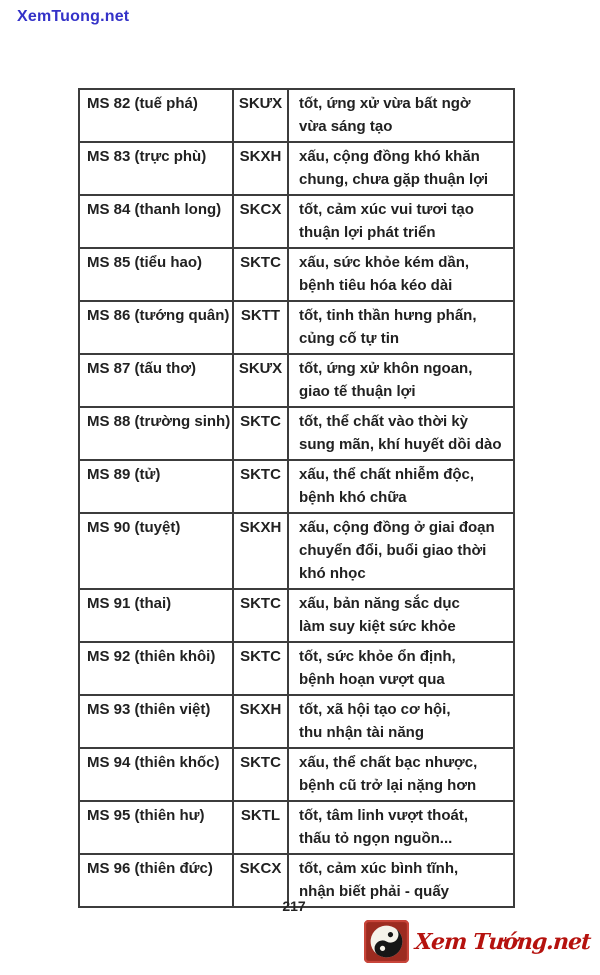 Image resolution: width=600 pixels, height=975 pixels. What do you see at coordinates (260, 827) in the screenshot?
I see `ms-code-cell: SKTL` at bounding box center [260, 827].